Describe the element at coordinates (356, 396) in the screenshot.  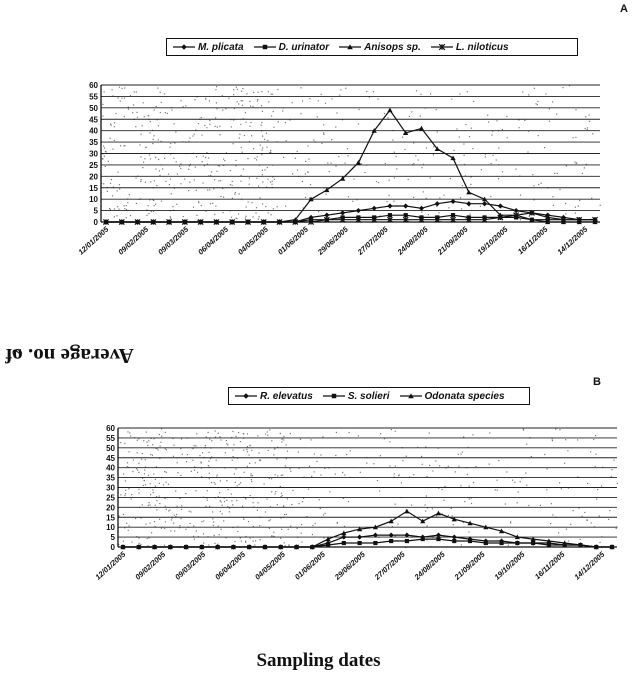
I see `legend-item: S. solieri` at that location.